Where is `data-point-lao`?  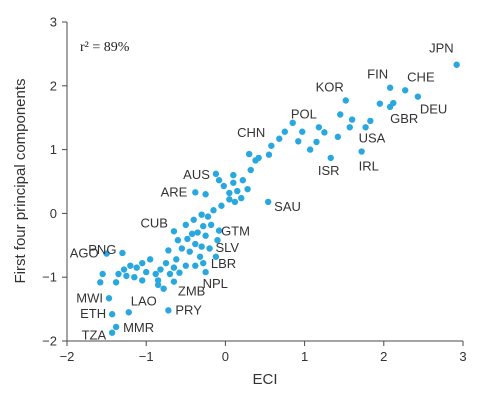
data-point-lao is located at coordinates (128, 312).